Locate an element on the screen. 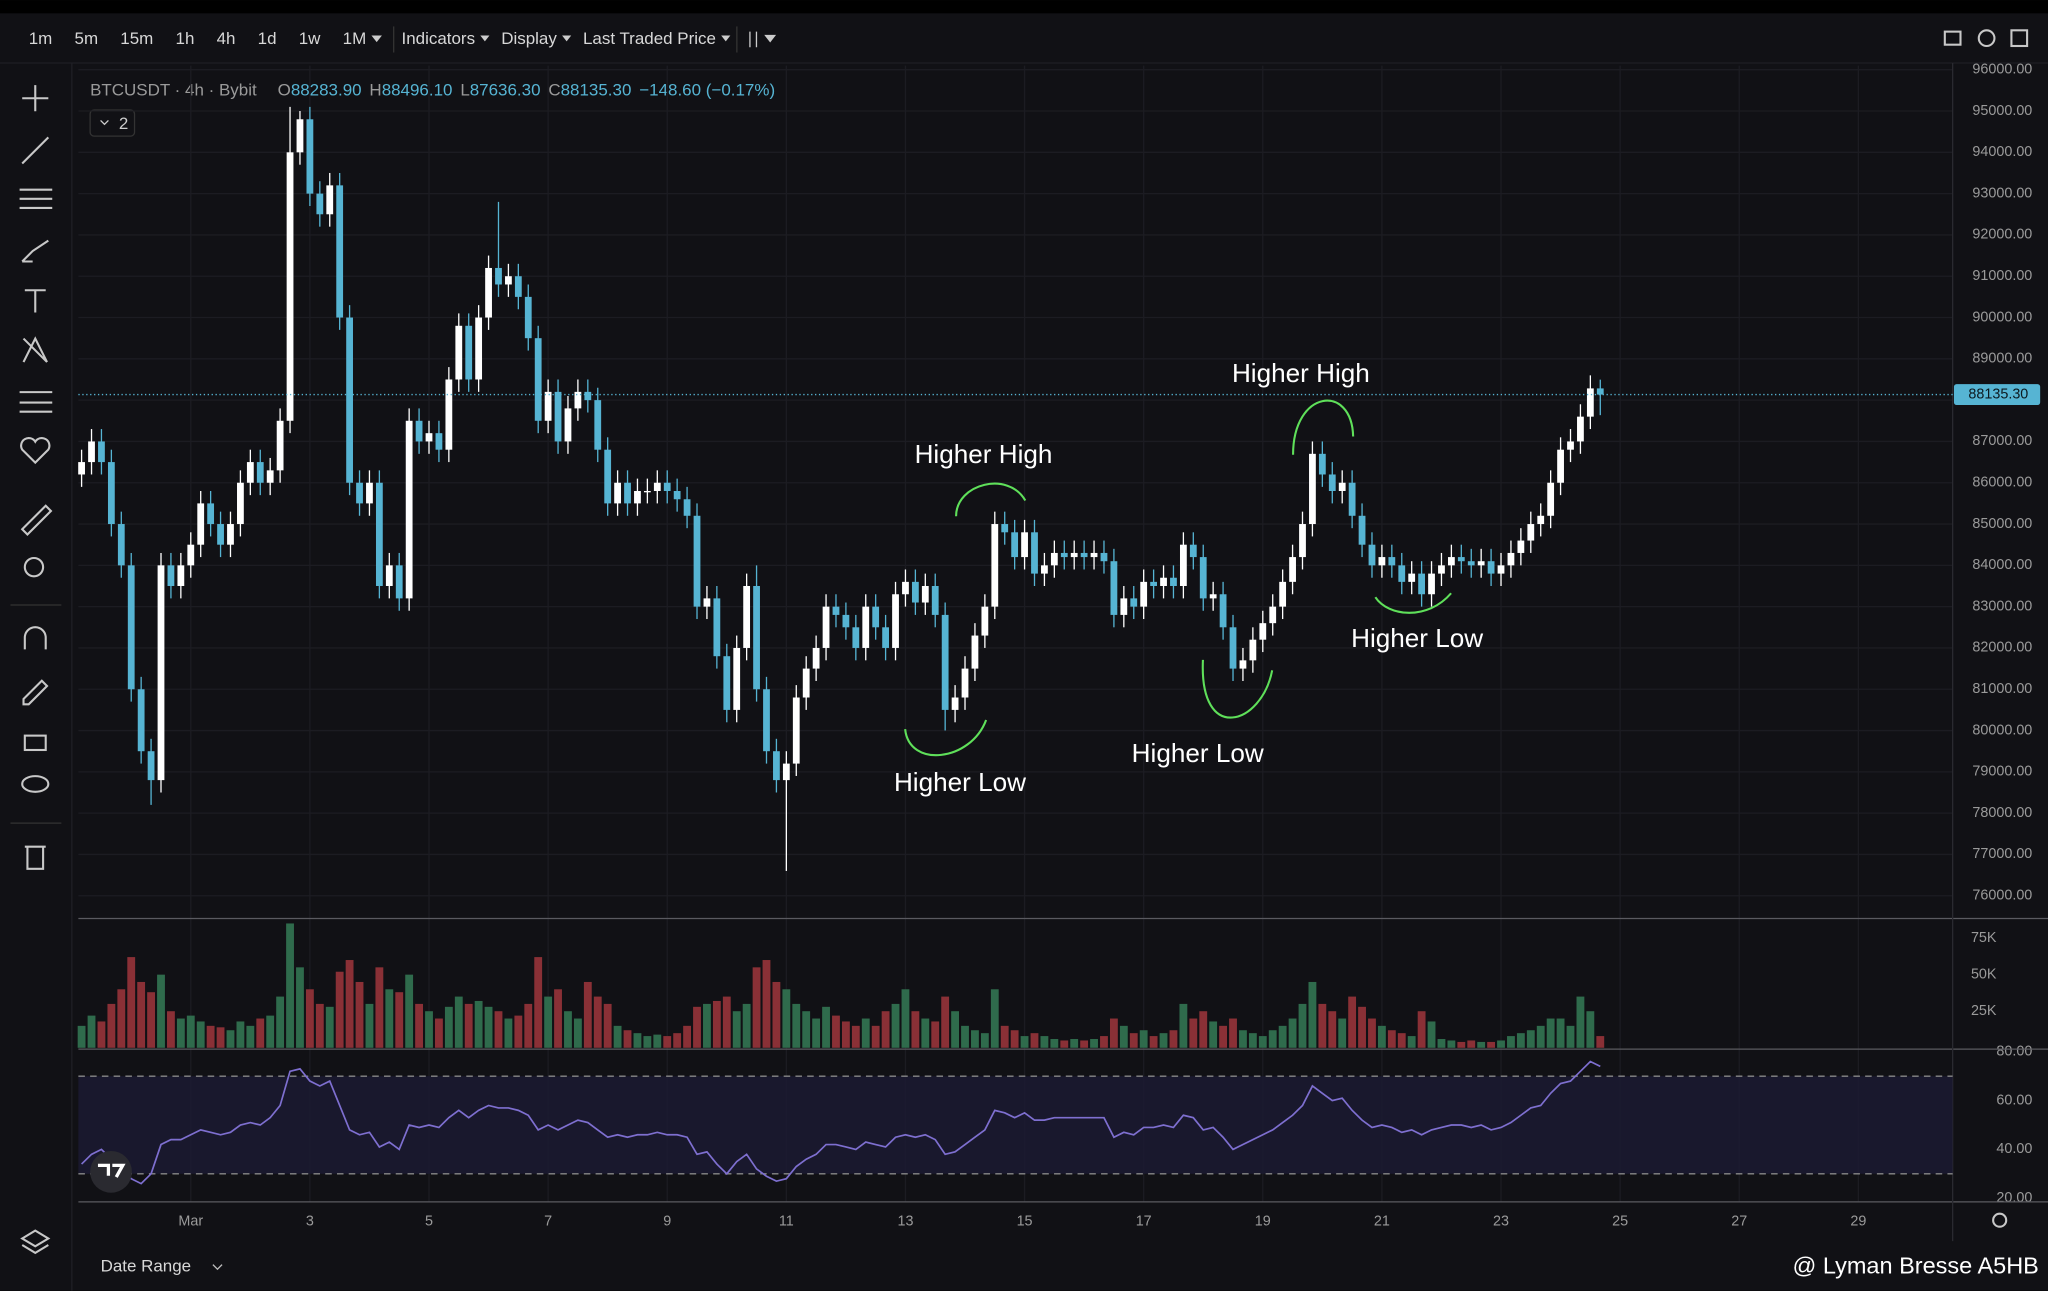 The height and width of the screenshot is (1291, 2048). hide-tool is located at coordinates (35, 784).